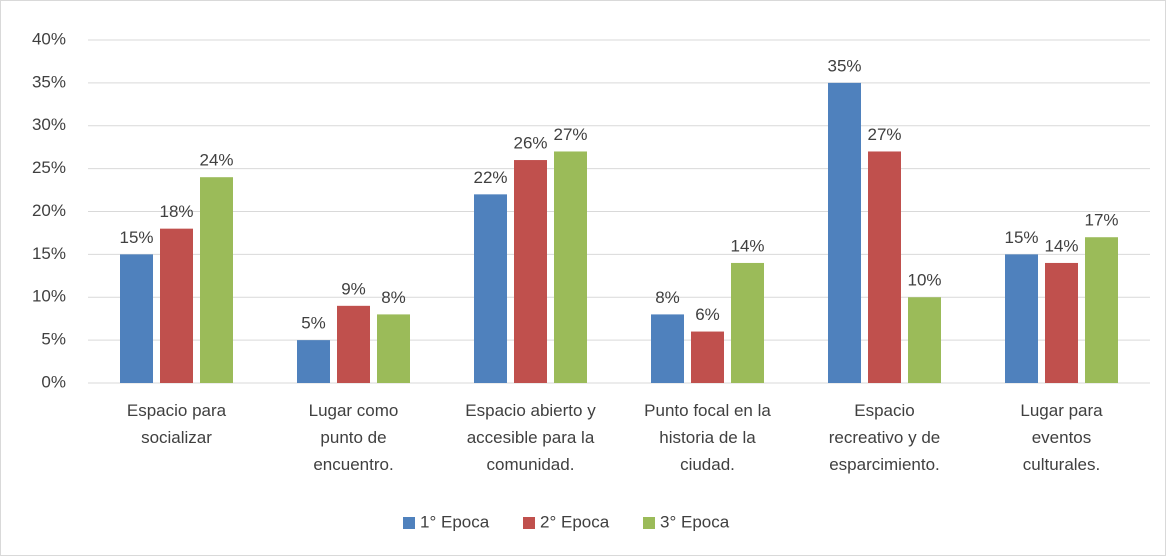 The image size is (1166, 556). Describe the element at coordinates (49, 124) in the screenshot. I see `y-tick-label: 30%` at that location.